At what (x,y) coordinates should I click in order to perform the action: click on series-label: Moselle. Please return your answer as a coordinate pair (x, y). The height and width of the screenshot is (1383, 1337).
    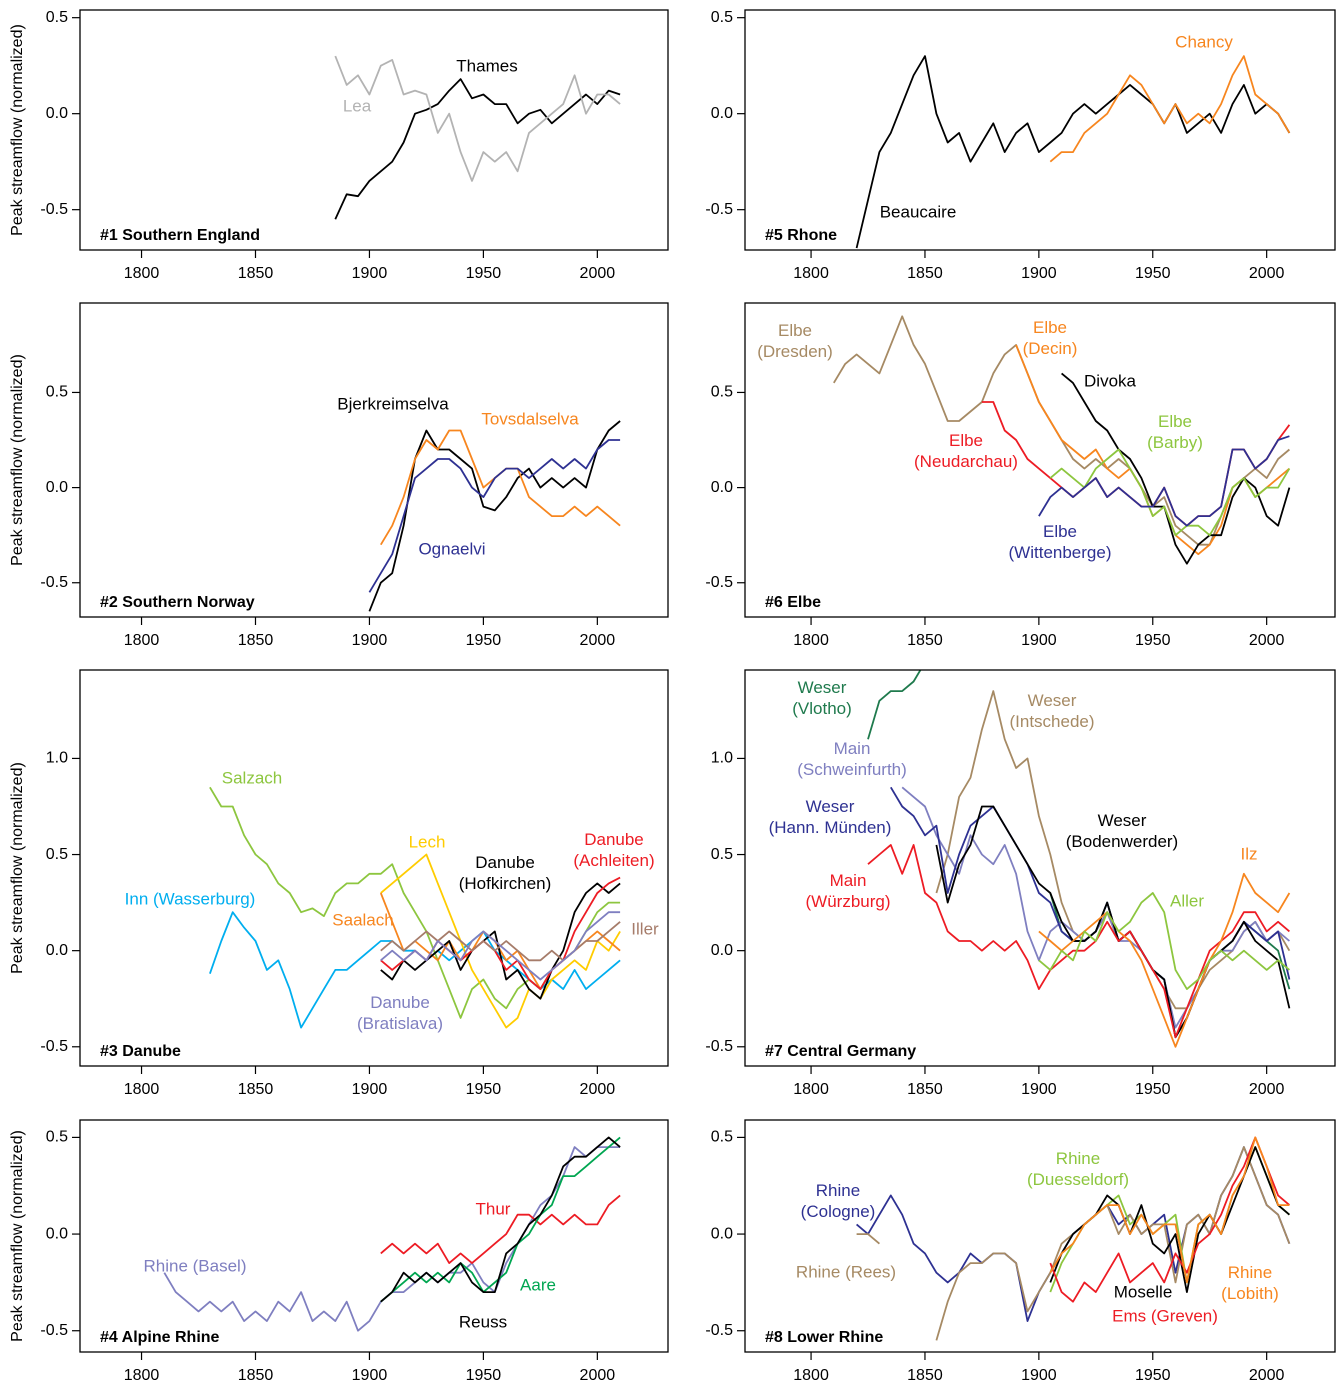
    Looking at the image, I should click on (1143, 1292).